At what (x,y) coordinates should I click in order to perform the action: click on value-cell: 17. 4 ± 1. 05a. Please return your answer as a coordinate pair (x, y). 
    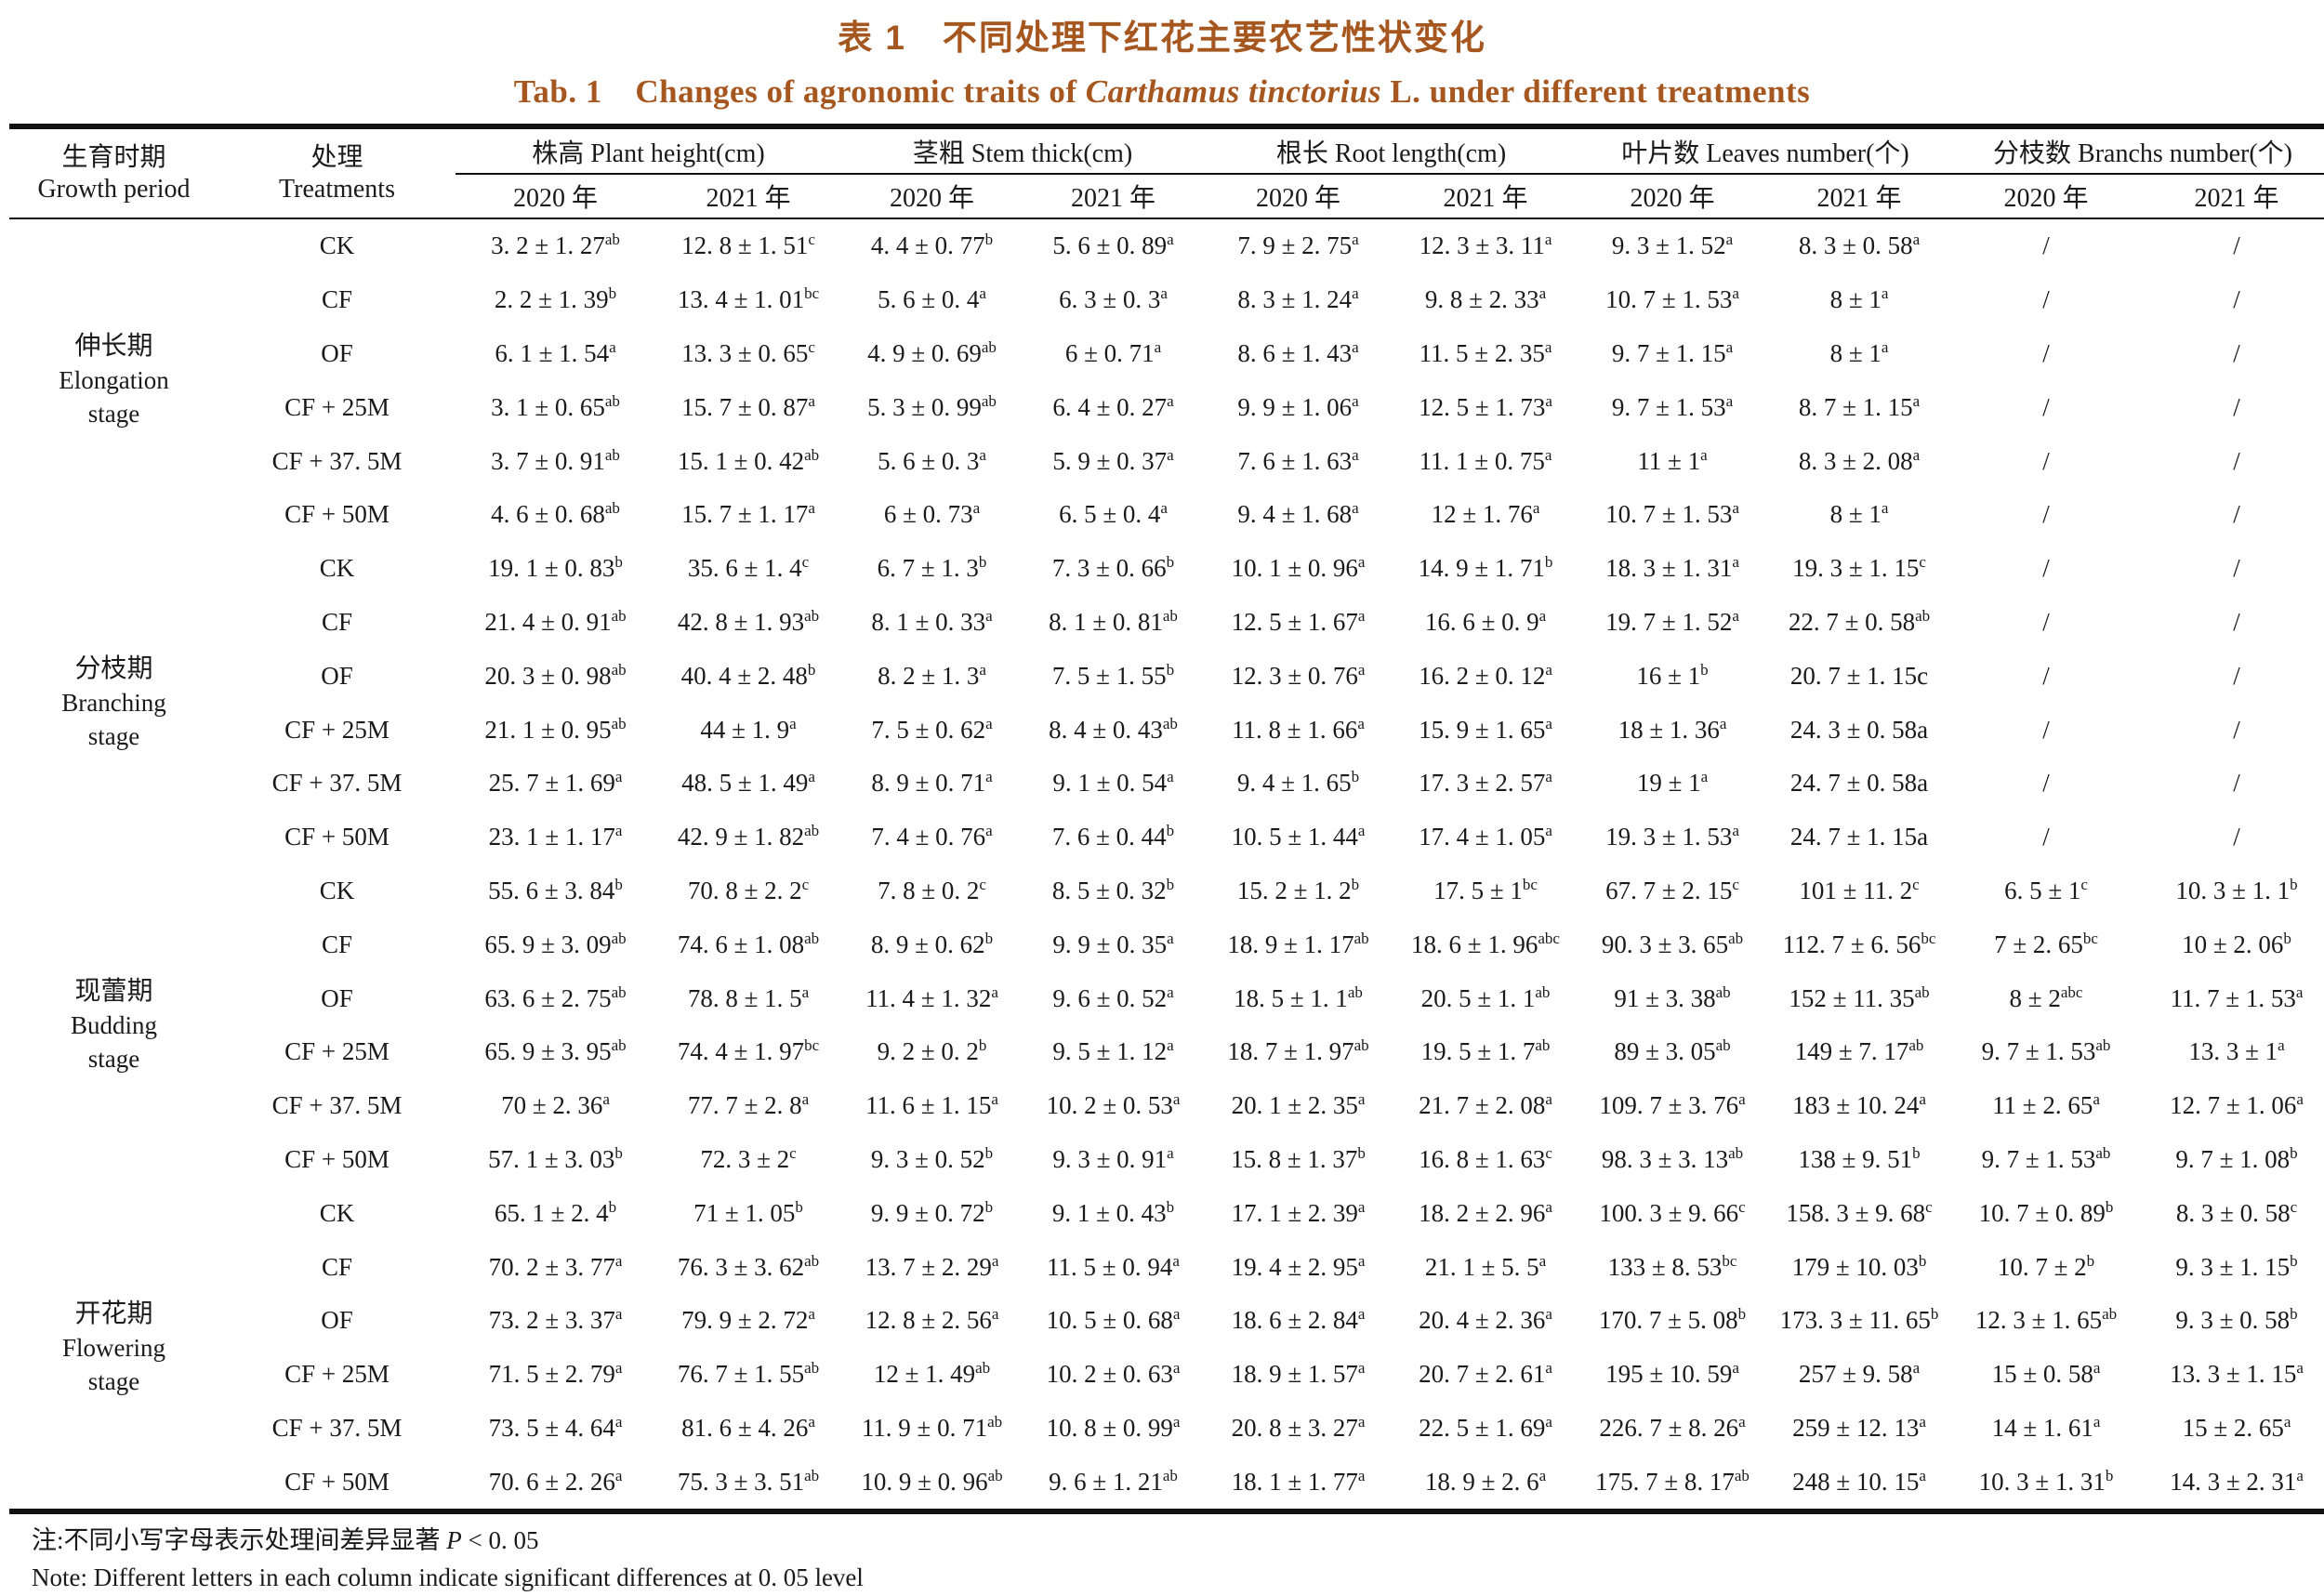
    Looking at the image, I should click on (1485, 836).